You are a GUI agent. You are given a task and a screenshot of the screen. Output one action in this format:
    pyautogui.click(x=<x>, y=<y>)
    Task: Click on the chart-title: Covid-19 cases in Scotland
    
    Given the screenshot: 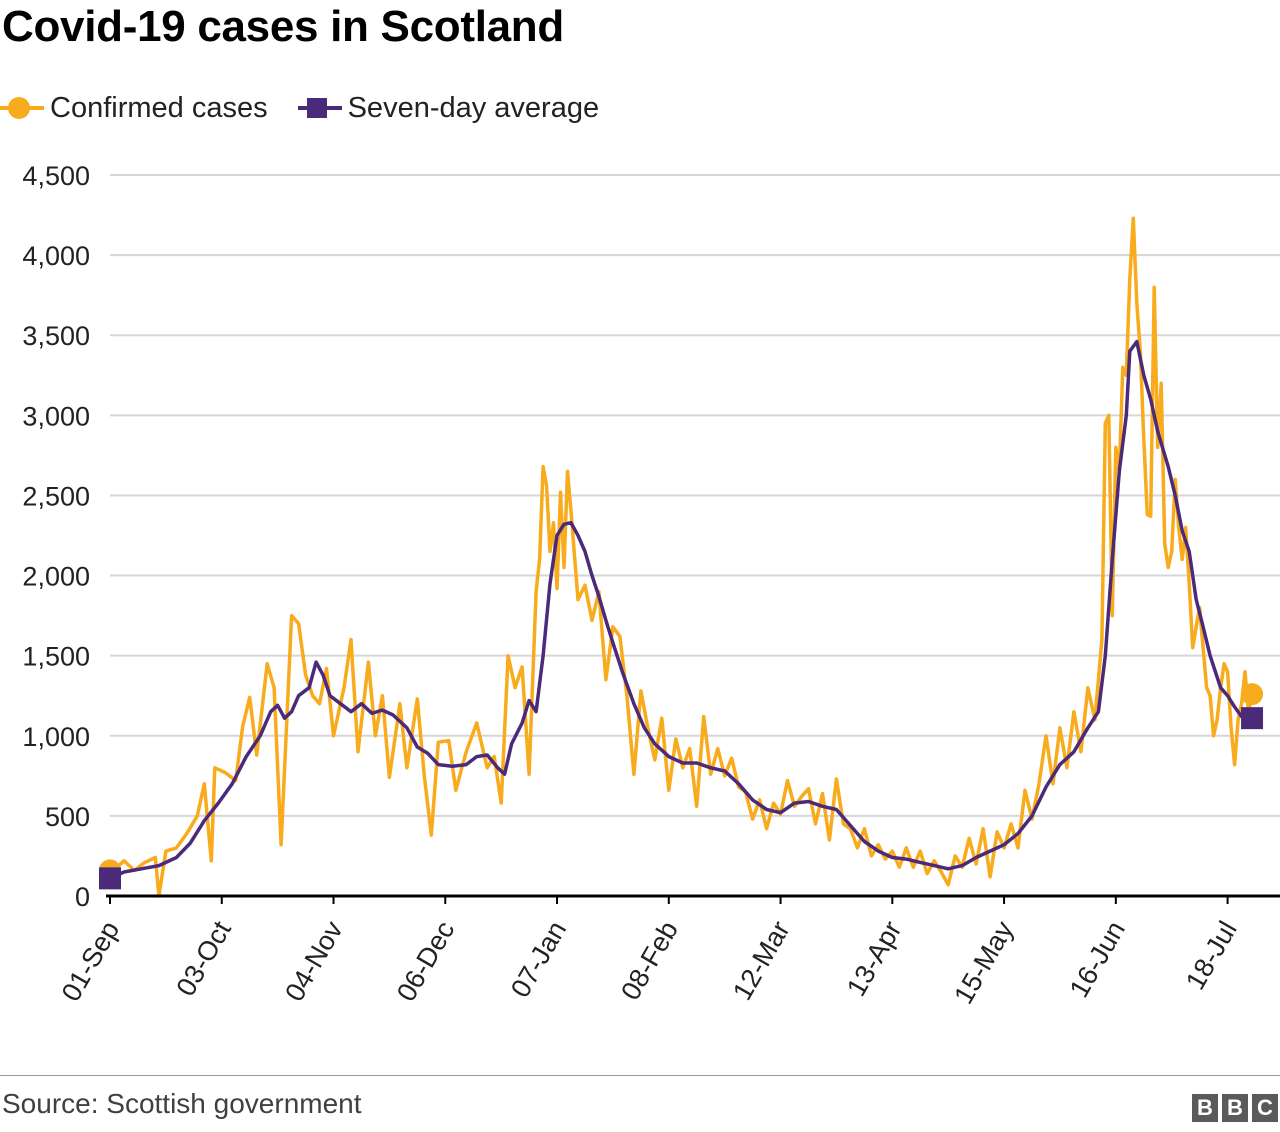 What is the action you would take?
    pyautogui.click(x=283, y=26)
    